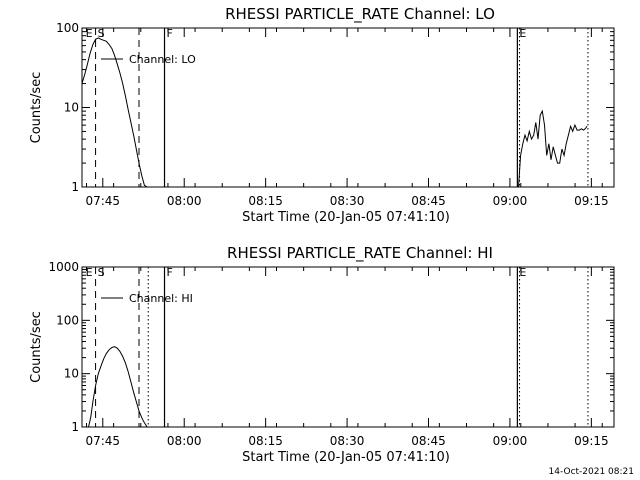 The image size is (640, 480). What do you see at coordinates (161, 298) in the screenshot?
I see `legend-label: Channel: HI` at bounding box center [161, 298].